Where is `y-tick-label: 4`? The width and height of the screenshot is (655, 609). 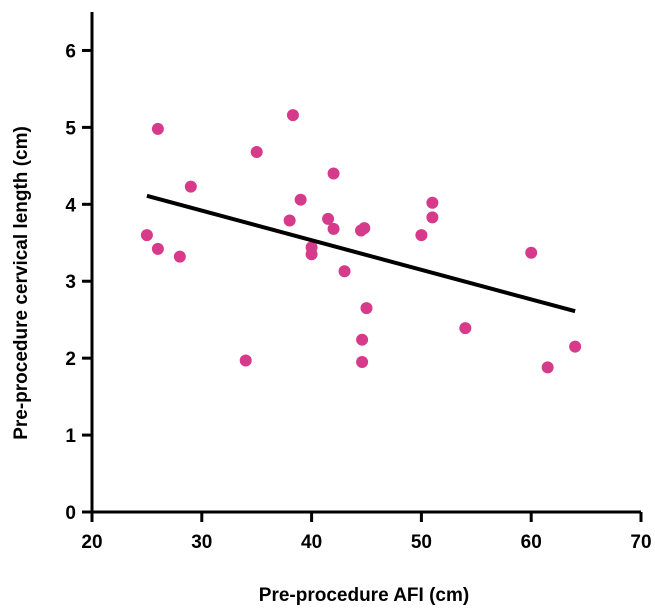 y-tick-label: 4 is located at coordinates (70, 205).